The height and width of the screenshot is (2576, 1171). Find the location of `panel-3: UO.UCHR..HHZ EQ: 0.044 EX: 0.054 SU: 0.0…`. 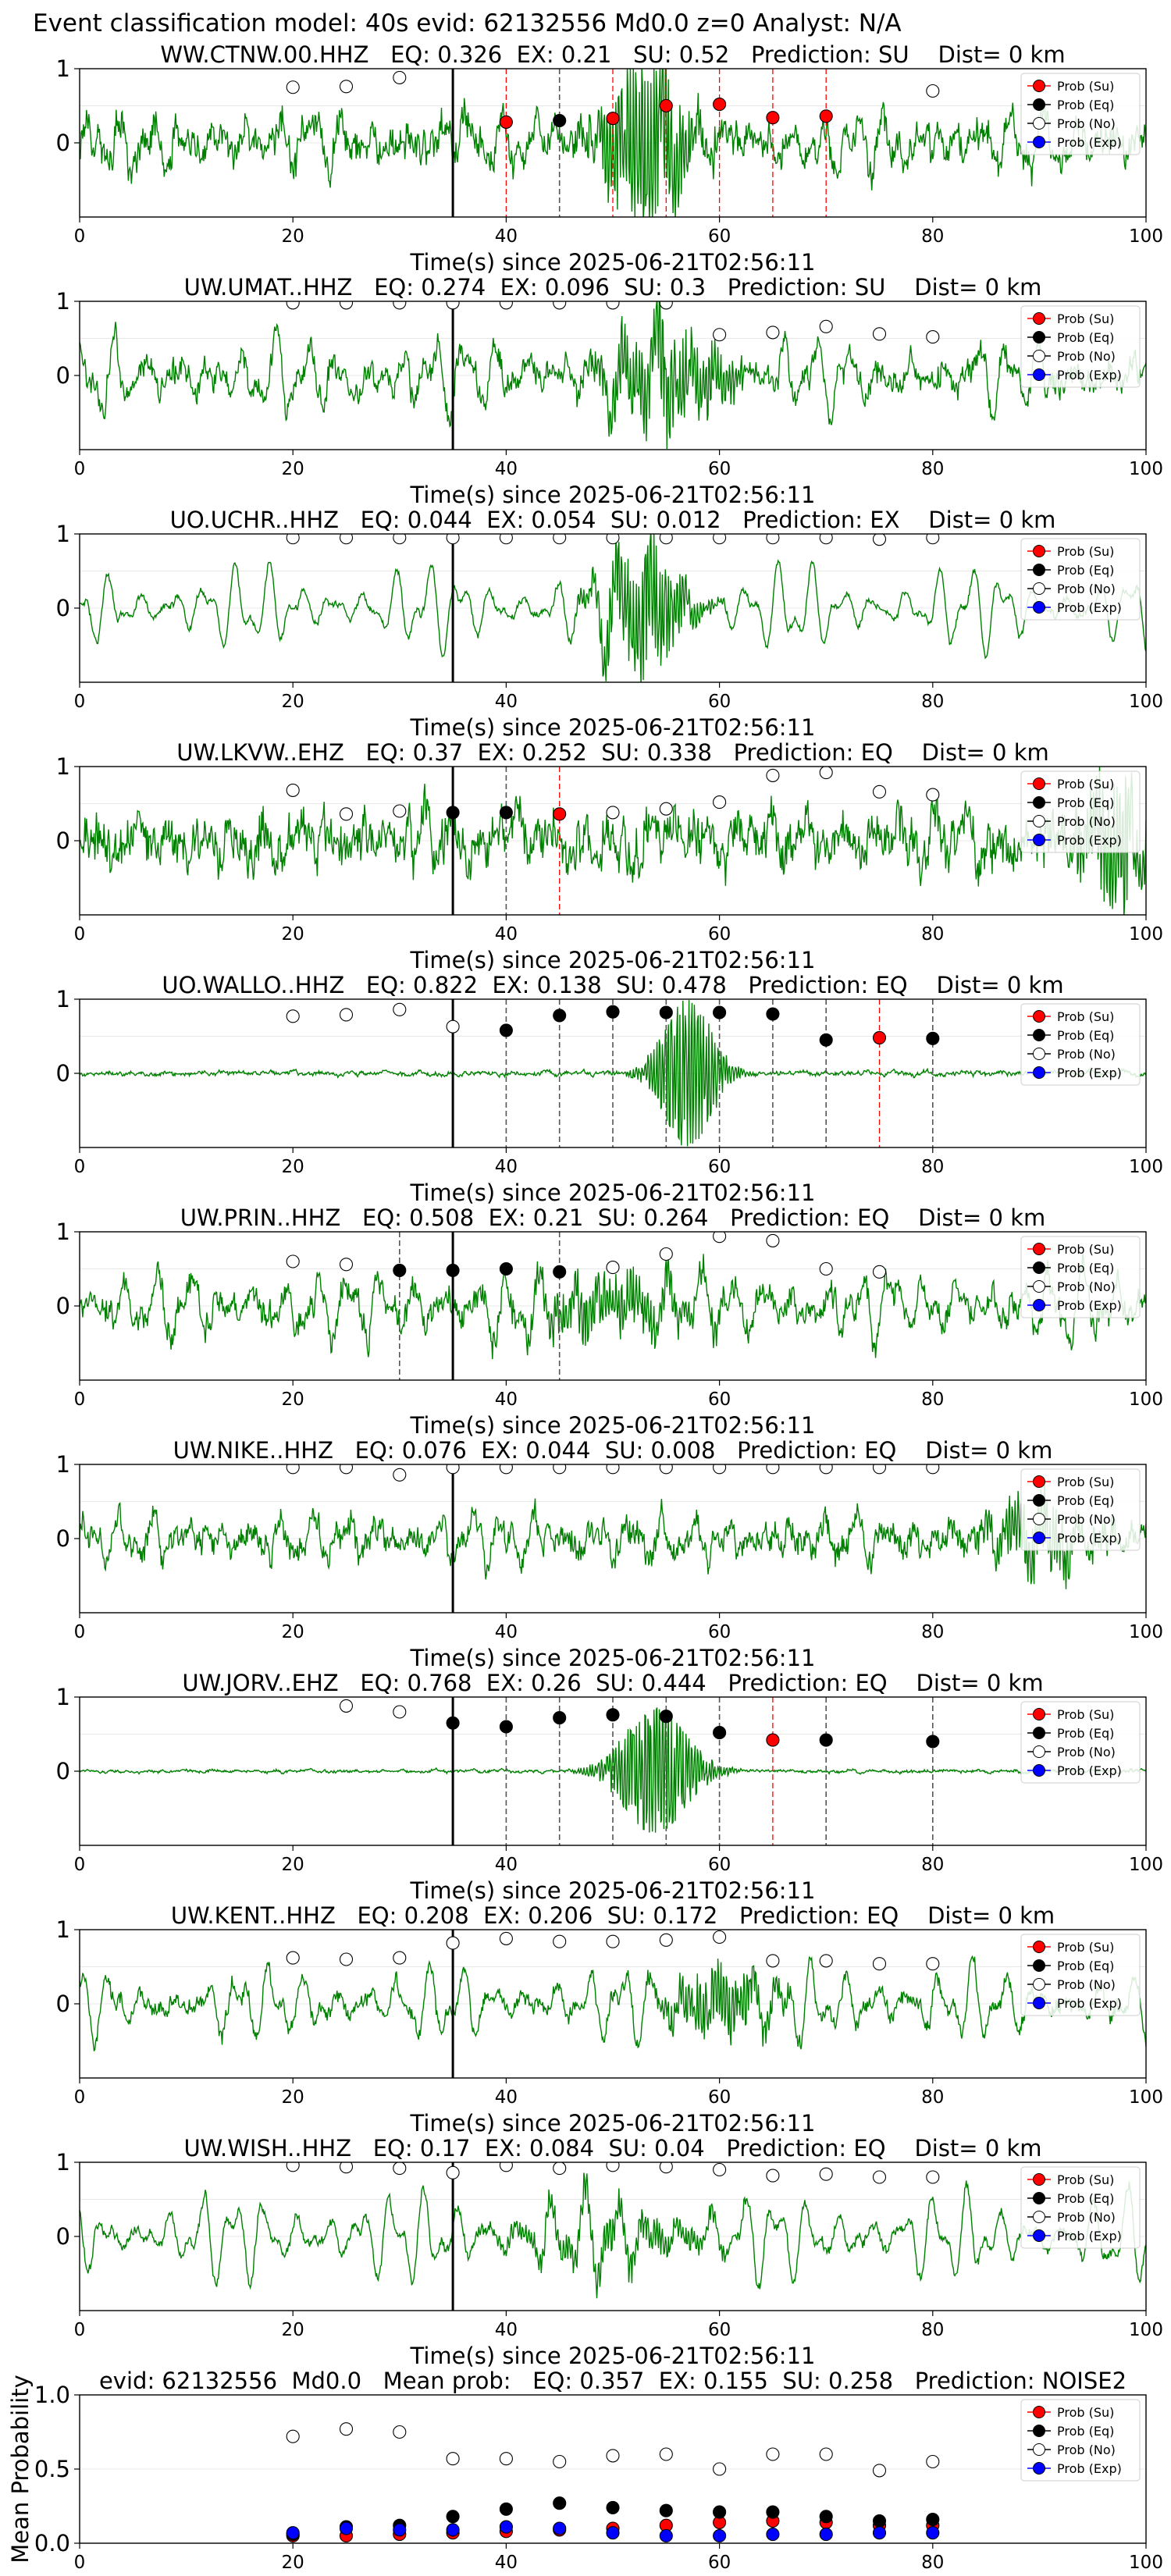

panel-3: UO.UCHR..HHZ EQ: 0.044 EX: 0.054 SU: 0.0… is located at coordinates (609, 624).